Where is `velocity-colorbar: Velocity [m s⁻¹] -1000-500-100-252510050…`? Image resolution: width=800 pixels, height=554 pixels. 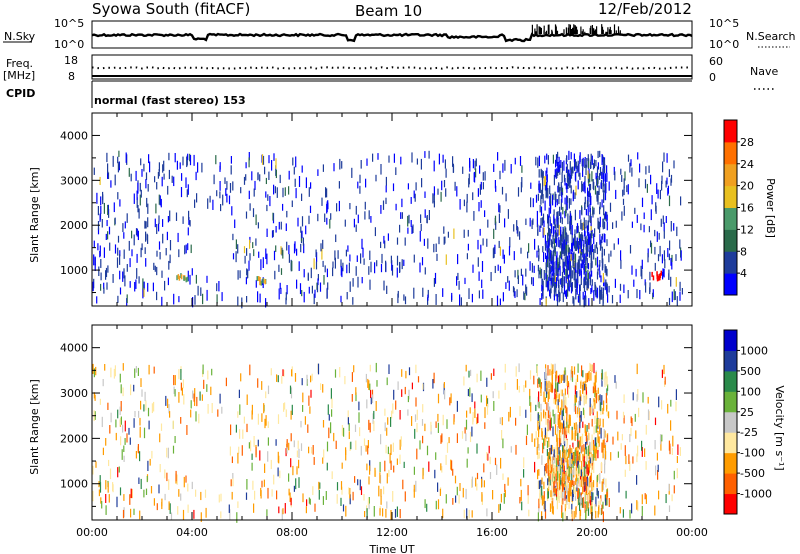 velocity-colorbar: Velocity [m s⁻¹] -1000-500-100-252510050… is located at coordinates (754, 422).